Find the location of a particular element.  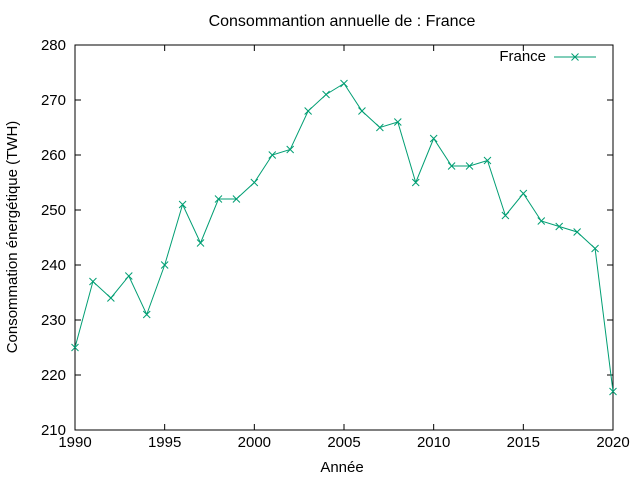

x-tick-label: 2000 is located at coordinates (254, 442).